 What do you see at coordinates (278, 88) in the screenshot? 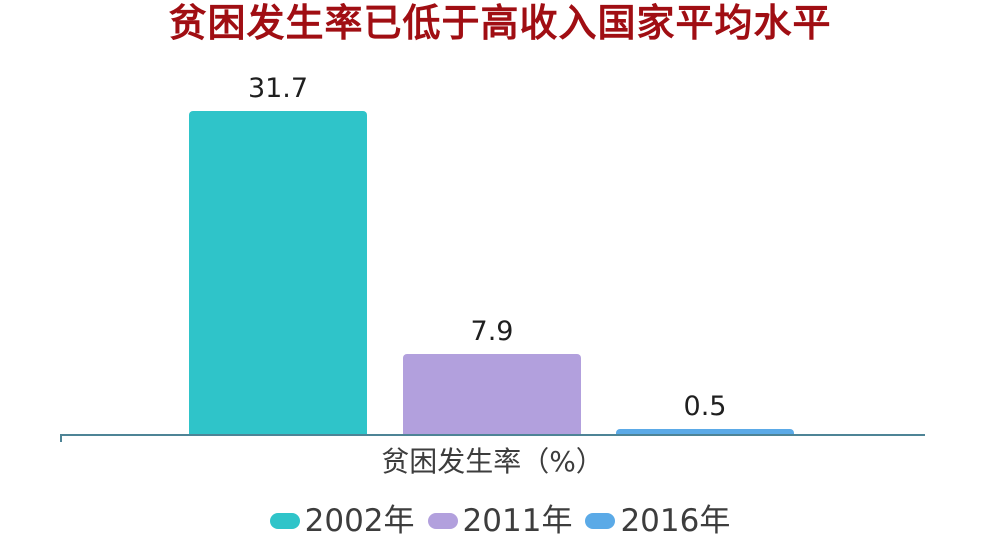
I see `bar-value-label: 31.7` at bounding box center [278, 88].